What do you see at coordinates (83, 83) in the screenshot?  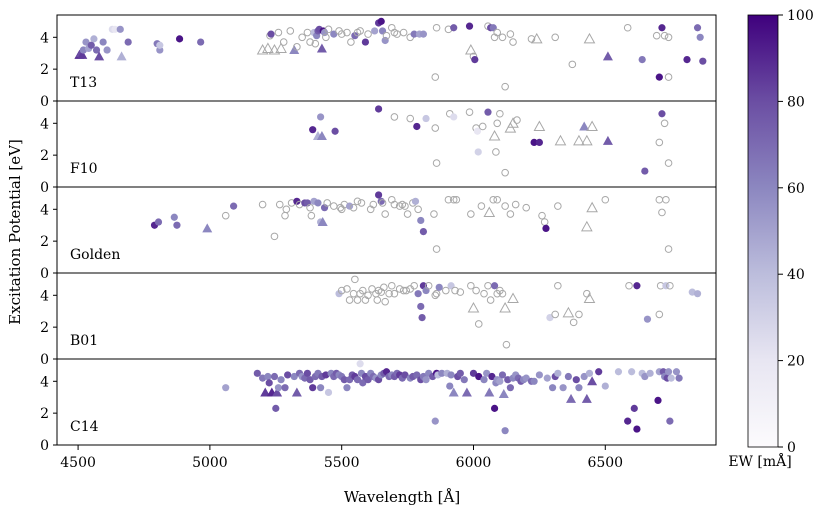 I see `panel-label: T13` at bounding box center [83, 83].